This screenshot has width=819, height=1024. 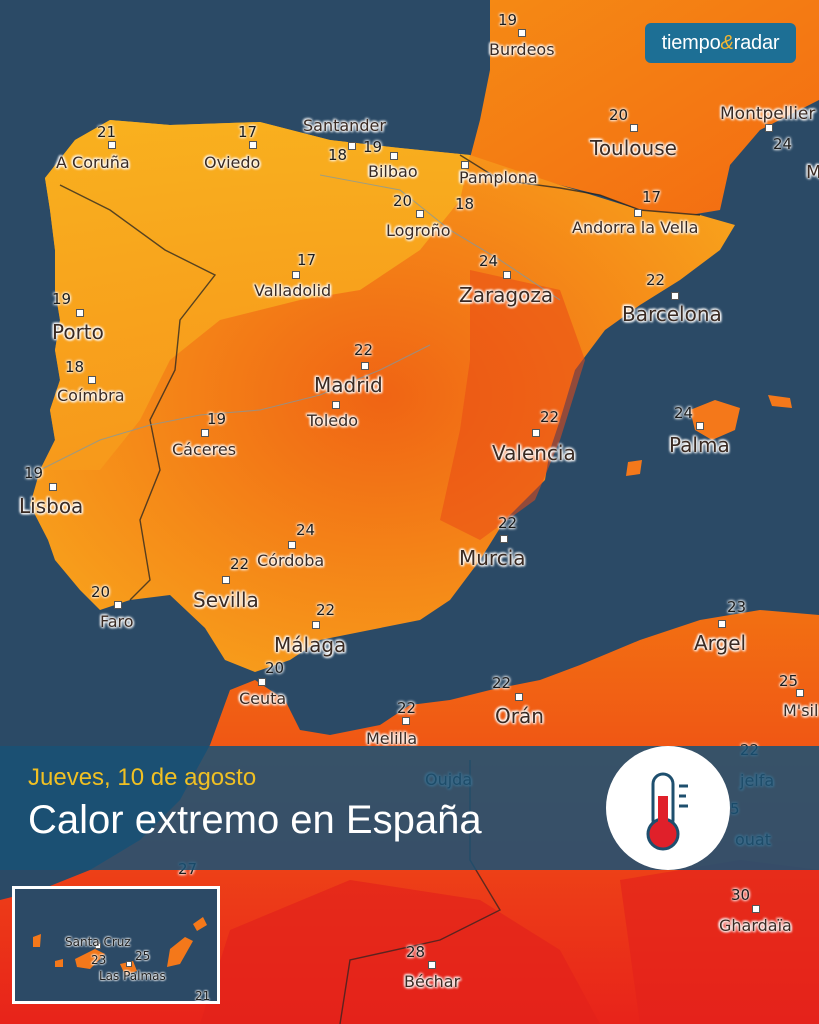 I want to click on city-temp-pamplona: 18, so click(x=465, y=204).